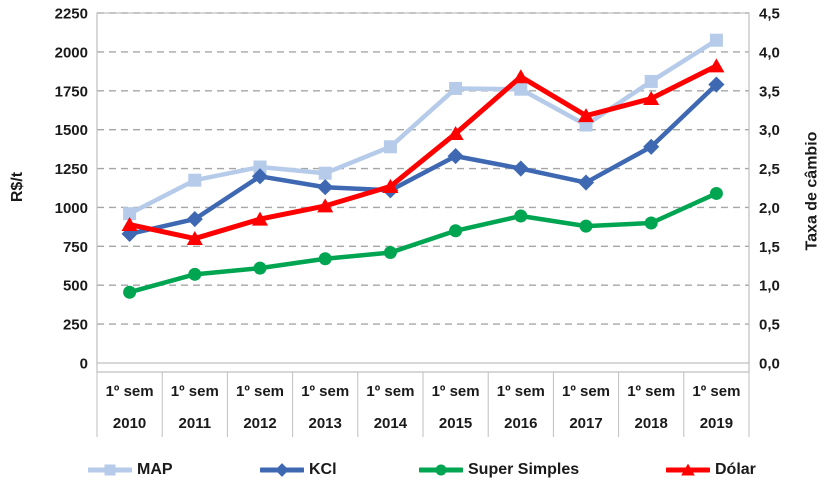  I want to click on x-label-year: 2018, so click(651, 423).